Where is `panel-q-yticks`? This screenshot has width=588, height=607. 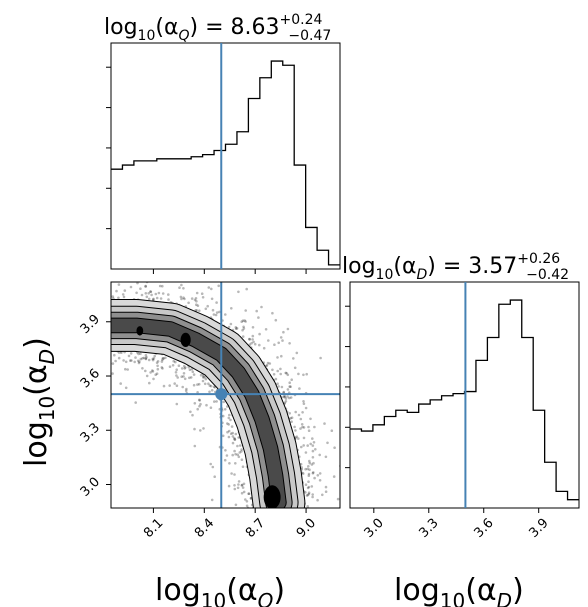
panel-q-yticks is located at coordinates (108, 148).